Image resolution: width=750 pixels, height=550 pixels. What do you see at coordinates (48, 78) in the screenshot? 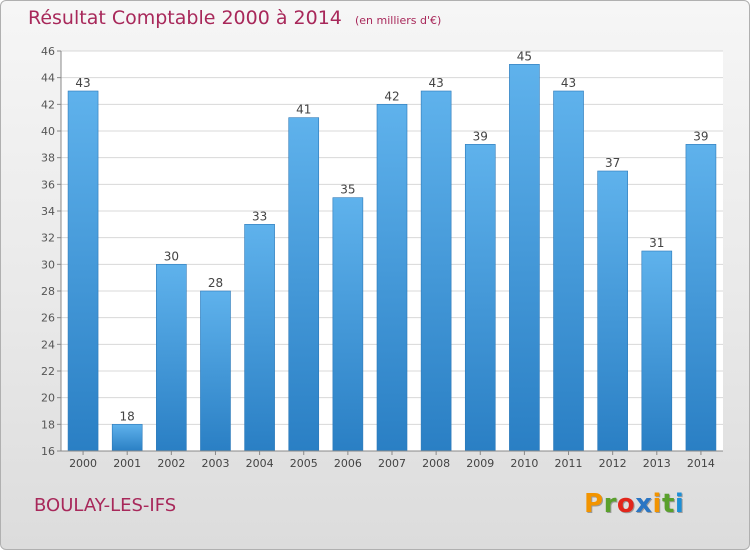
I see `y-tick-label: 44` at bounding box center [48, 78].